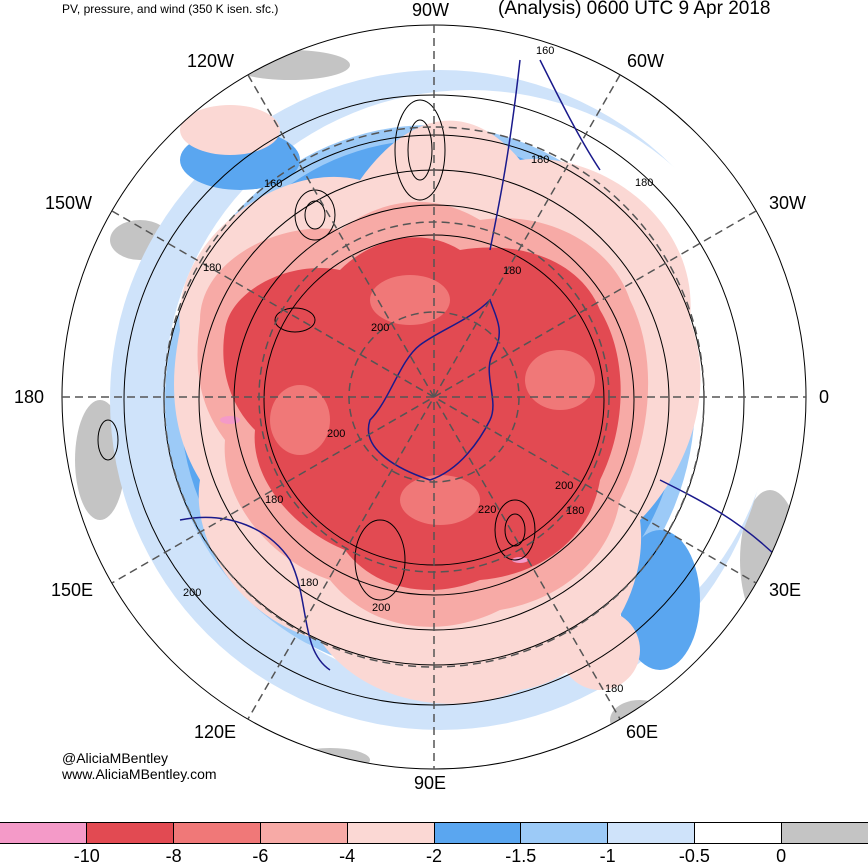 The image size is (868, 867). I want to click on lon-label-150w: 150W, so click(69, 203).